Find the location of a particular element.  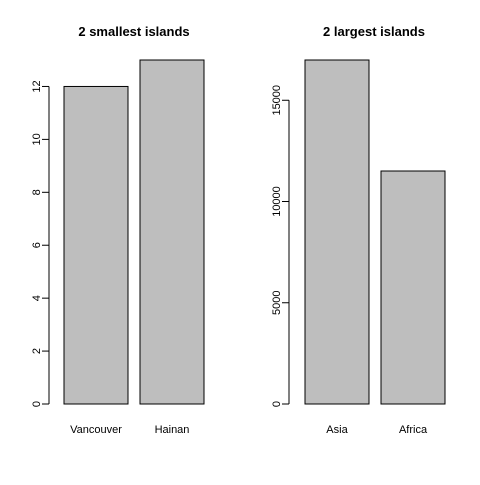

y-tick-label: 10 is located at coordinates (37, 139).